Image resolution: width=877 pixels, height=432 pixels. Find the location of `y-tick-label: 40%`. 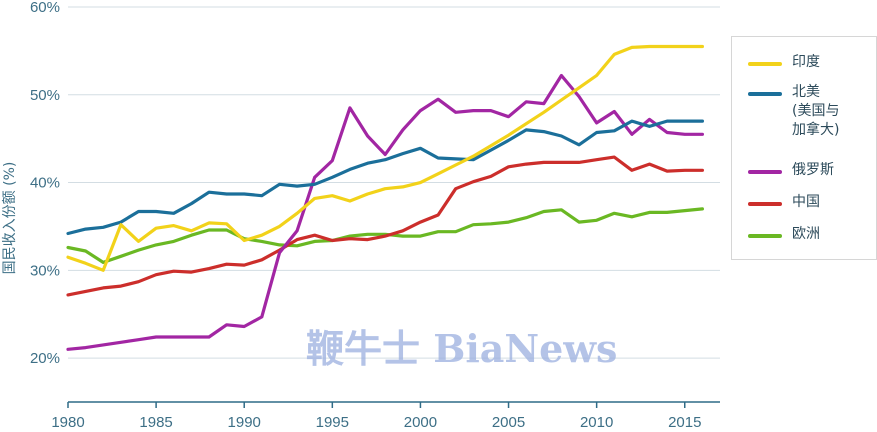

y-tick-label: 40% is located at coordinates (45, 183).